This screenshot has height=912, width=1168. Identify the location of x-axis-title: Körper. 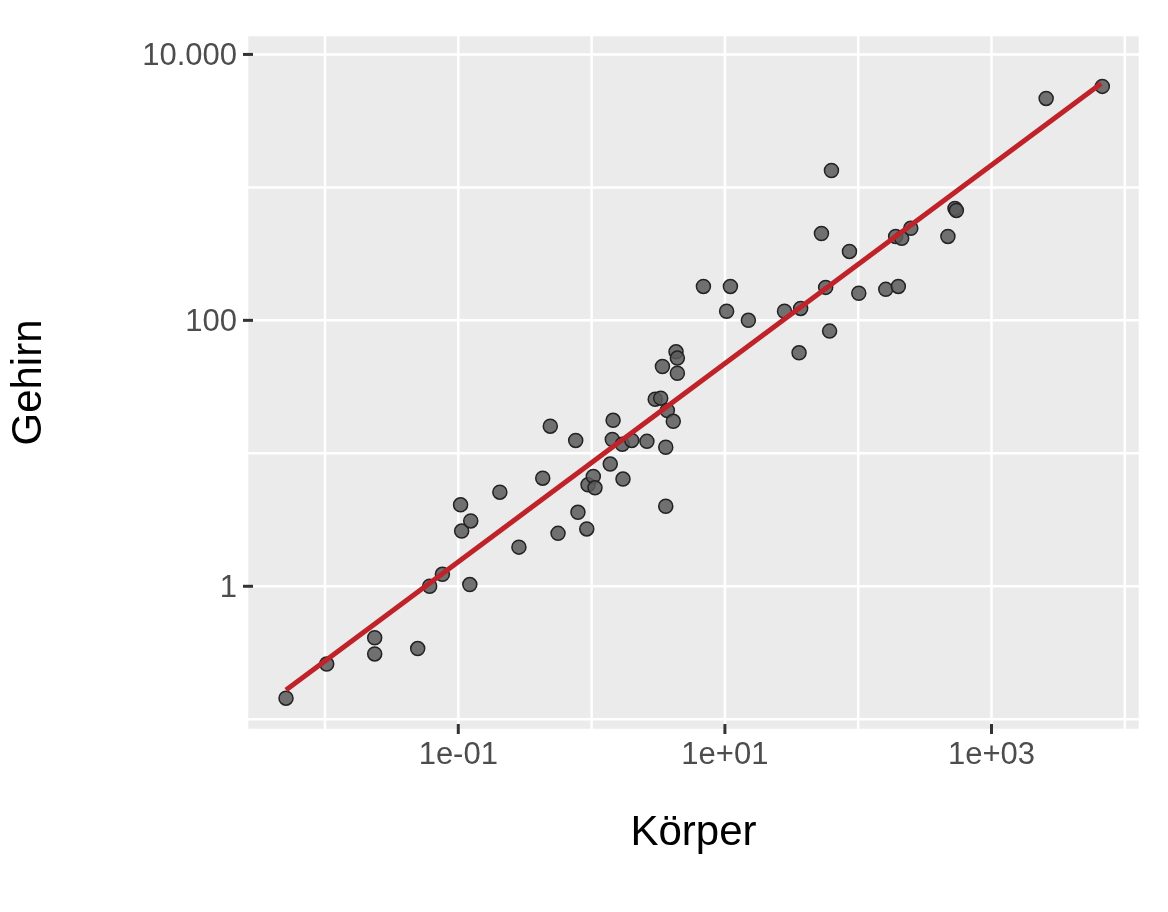
(693, 830).